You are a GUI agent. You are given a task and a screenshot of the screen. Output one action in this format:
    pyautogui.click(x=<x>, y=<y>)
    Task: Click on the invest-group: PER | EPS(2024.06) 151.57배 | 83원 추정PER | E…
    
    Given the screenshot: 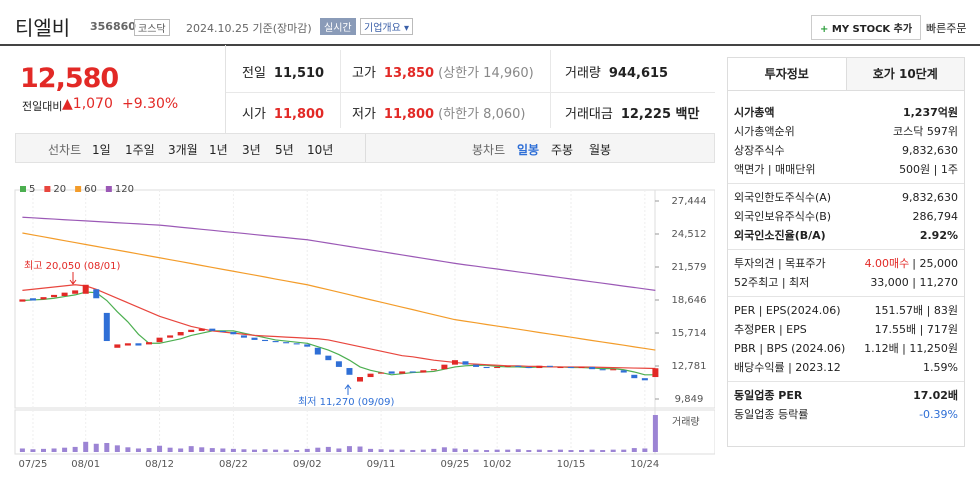 What is the action you would take?
    pyautogui.click(x=846, y=339)
    